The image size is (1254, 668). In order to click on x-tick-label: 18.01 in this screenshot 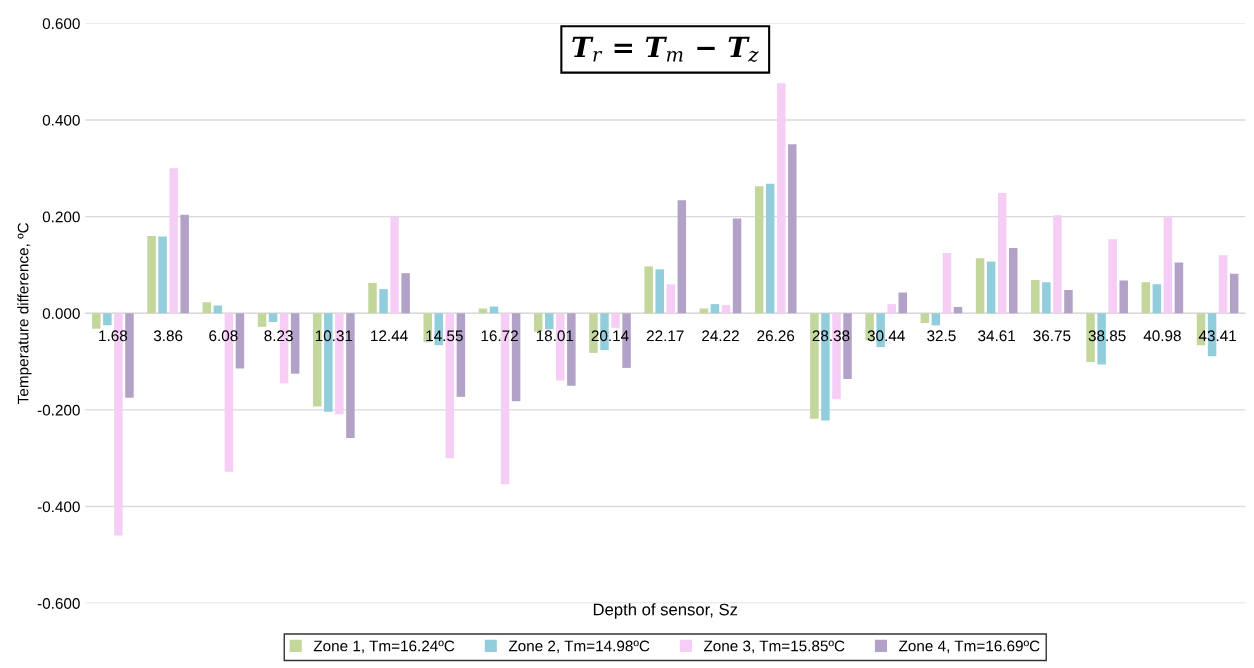, I will do `click(555, 336)`.